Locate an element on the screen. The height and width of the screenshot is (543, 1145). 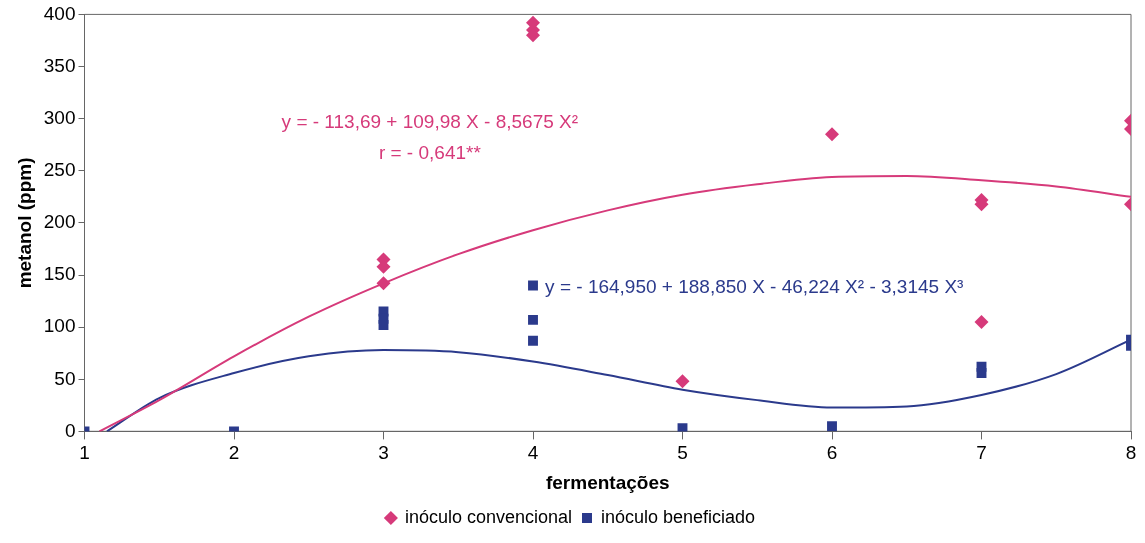
x-axis-title: fermentações is located at coordinates (607, 482).